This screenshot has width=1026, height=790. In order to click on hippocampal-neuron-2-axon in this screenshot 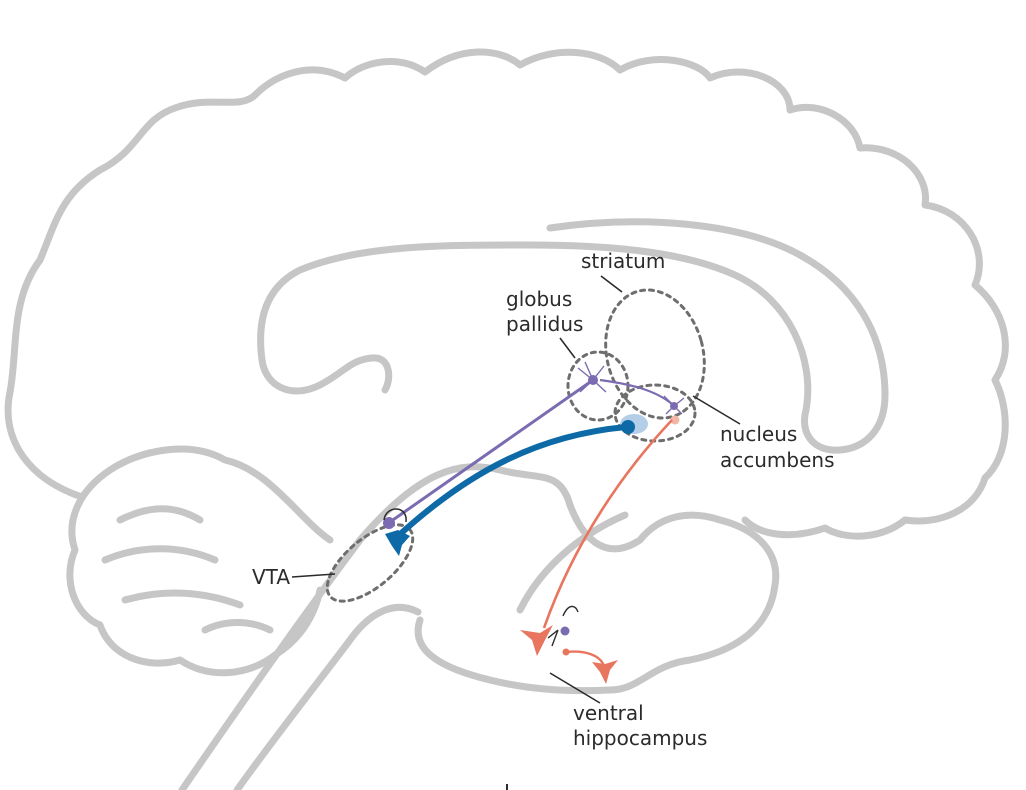, I will do `click(585, 658)`.